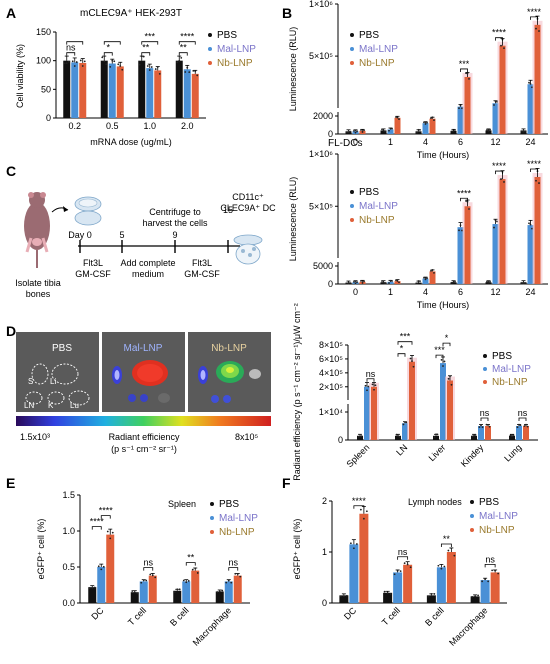 The width and height of the screenshot is (550, 664). Describe the element at coordinates (175, 223) in the screenshot. I see `centrifuge-label-2: harvest the cells` at that location.